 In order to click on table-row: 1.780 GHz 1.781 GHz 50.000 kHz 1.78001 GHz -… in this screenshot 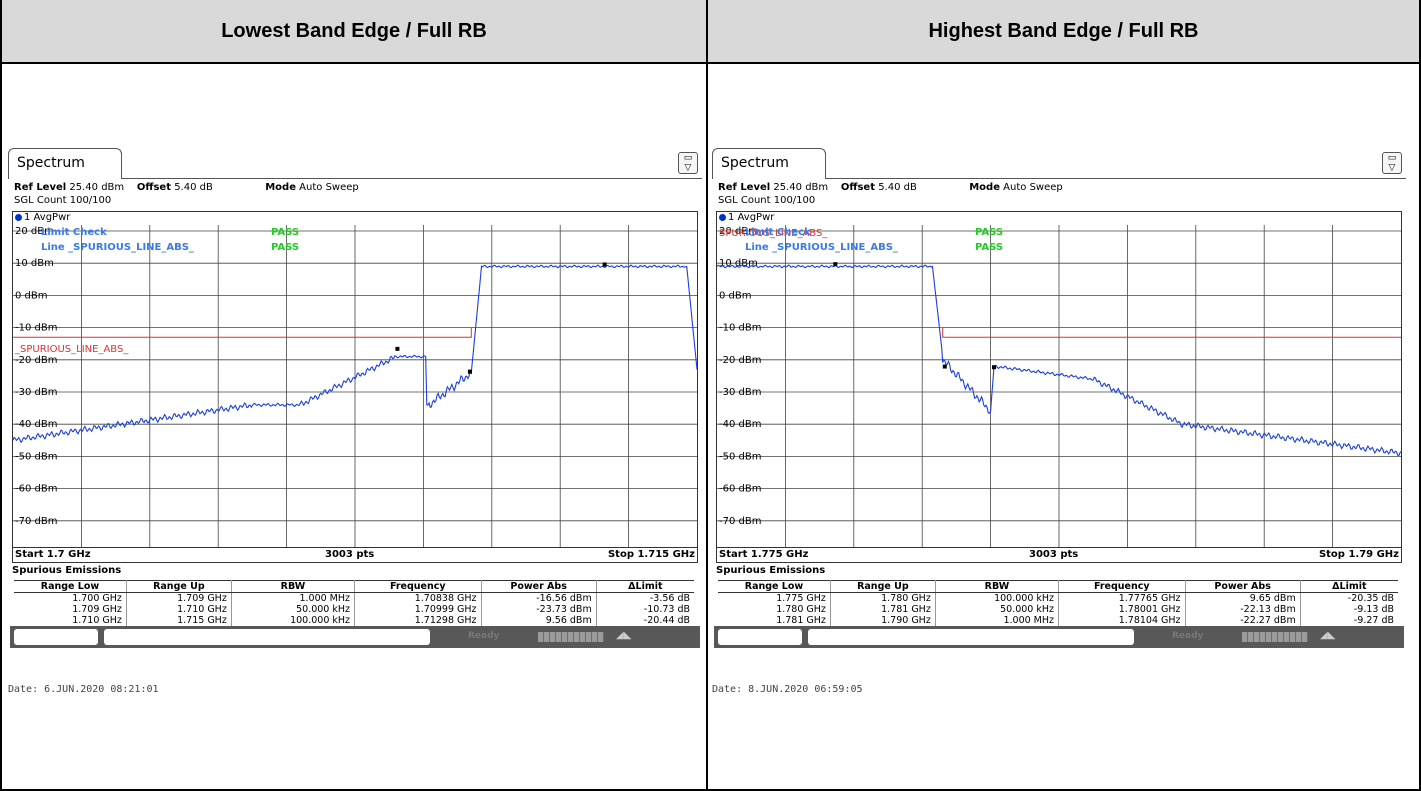, I will do `click(1058, 609)`.